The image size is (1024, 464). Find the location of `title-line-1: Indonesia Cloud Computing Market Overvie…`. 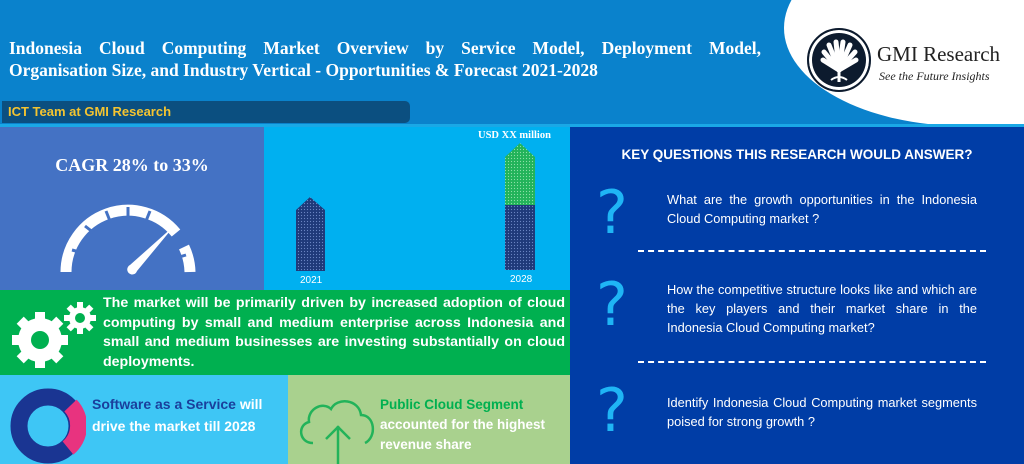

title-line-1: Indonesia Cloud Computing Market Overvie… is located at coordinates (385, 48).